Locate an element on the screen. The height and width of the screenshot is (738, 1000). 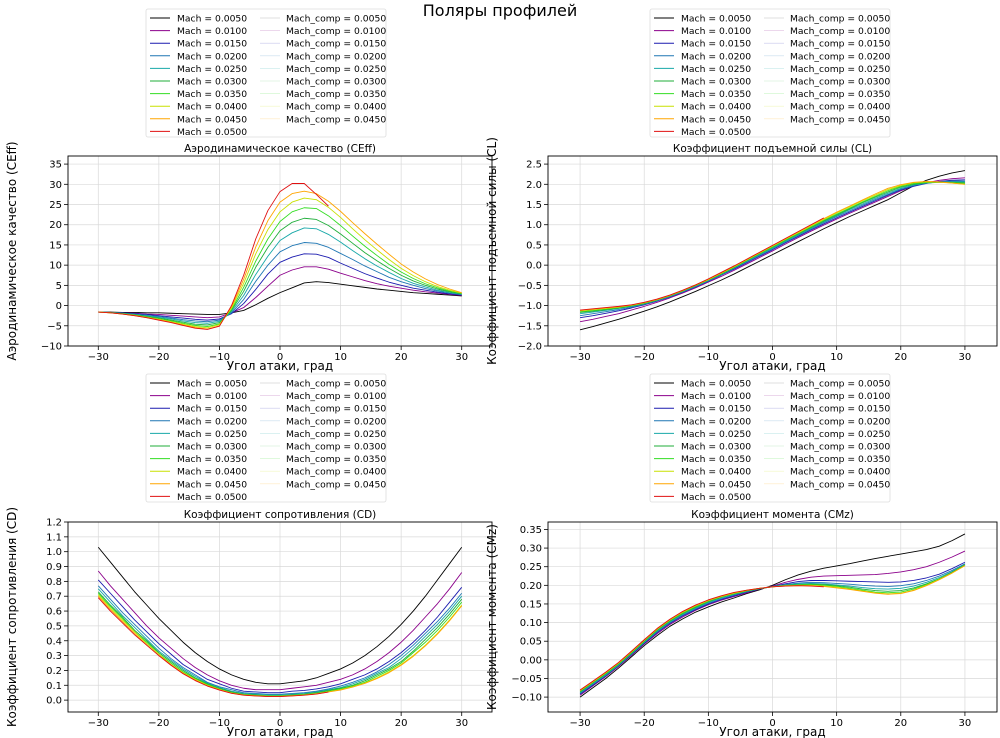
y-tick-label: 0.00 is located at coordinates (531, 660).